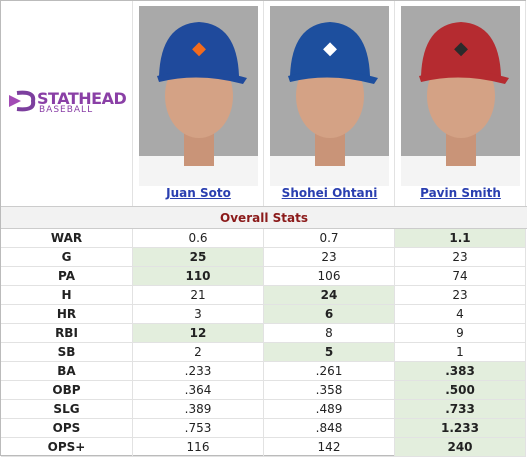  I want to click on stat-value: .848, so click(329, 428).